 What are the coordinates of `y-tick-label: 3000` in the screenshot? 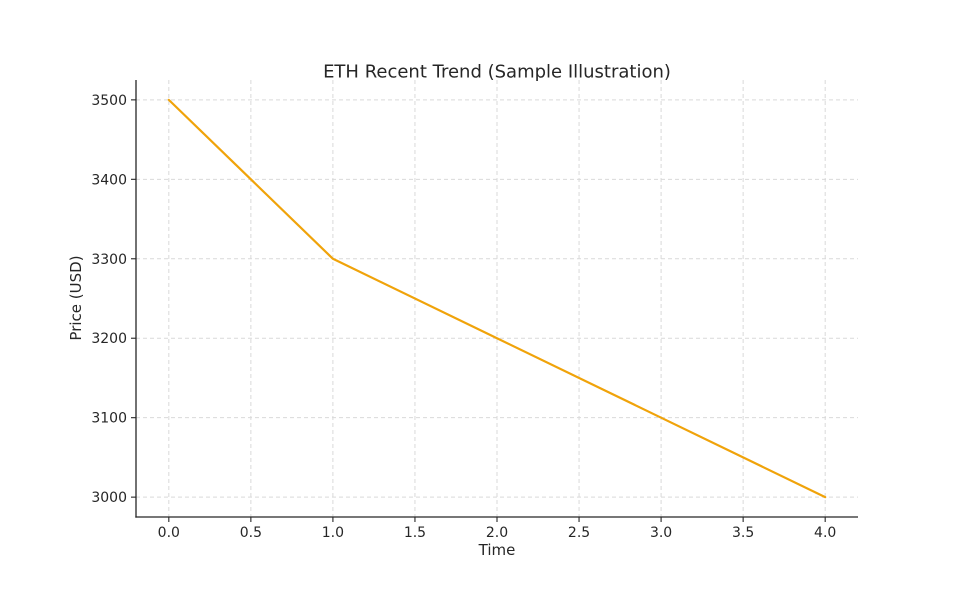 It's located at (109, 498).